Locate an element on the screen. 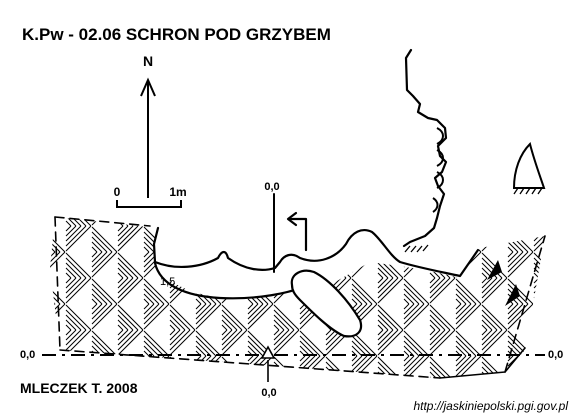  rock-boundary-top is located at coordinates (102, 221).